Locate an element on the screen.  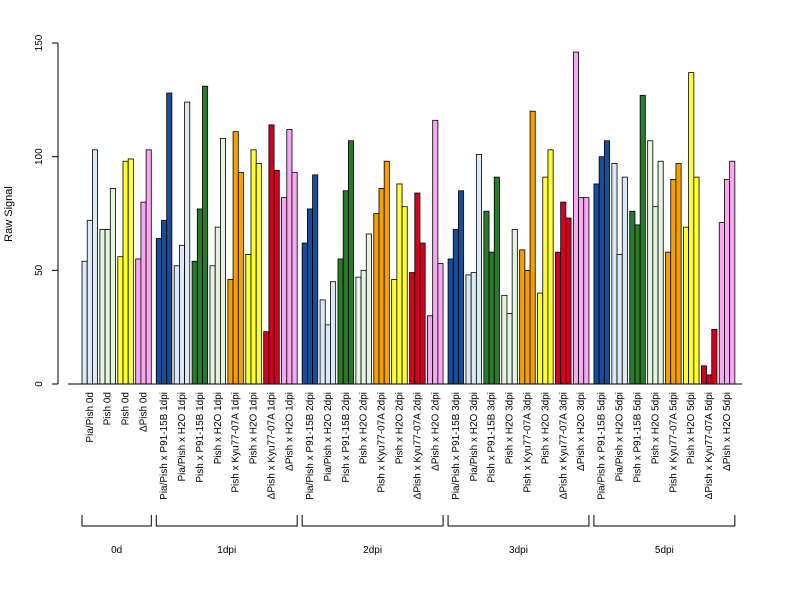
category-label: Pish x P91-15B 1dpi is located at coordinates (200, 437).